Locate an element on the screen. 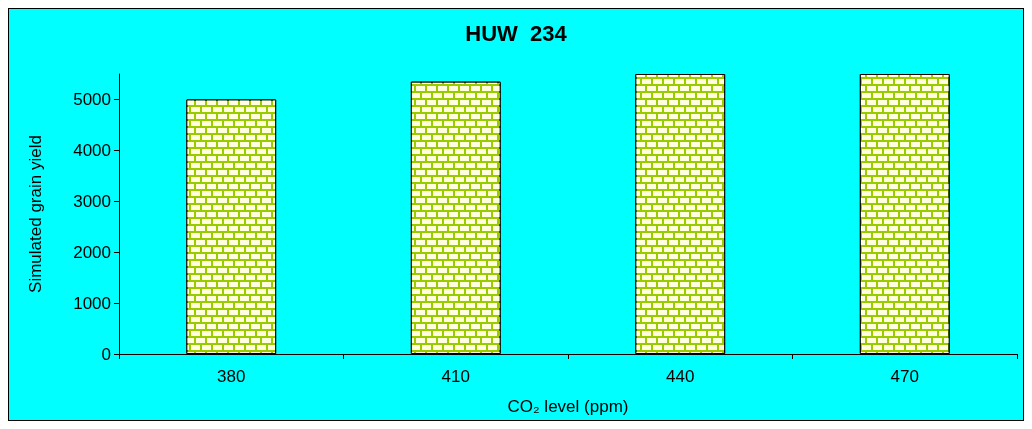  y-tick-label: 2000 is located at coordinates (92, 252).